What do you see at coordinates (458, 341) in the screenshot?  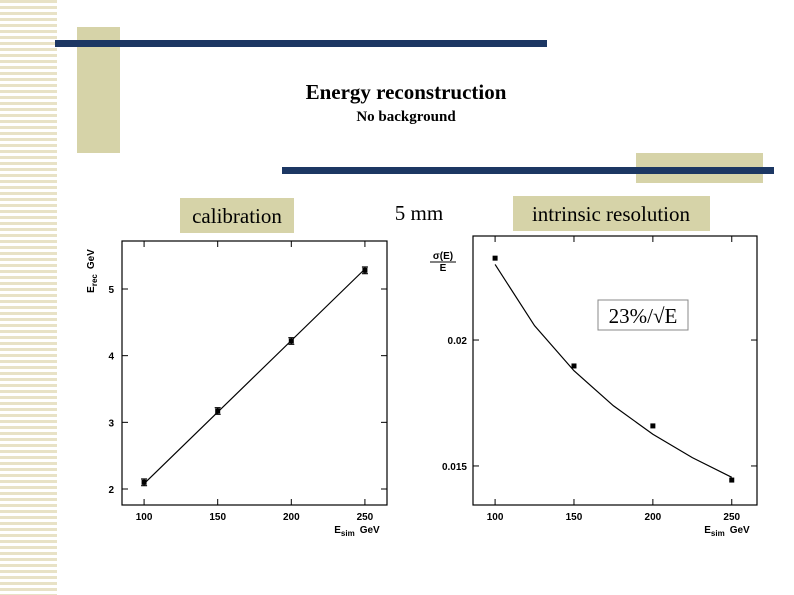 I see `y-tick-label: 0.02` at bounding box center [458, 341].